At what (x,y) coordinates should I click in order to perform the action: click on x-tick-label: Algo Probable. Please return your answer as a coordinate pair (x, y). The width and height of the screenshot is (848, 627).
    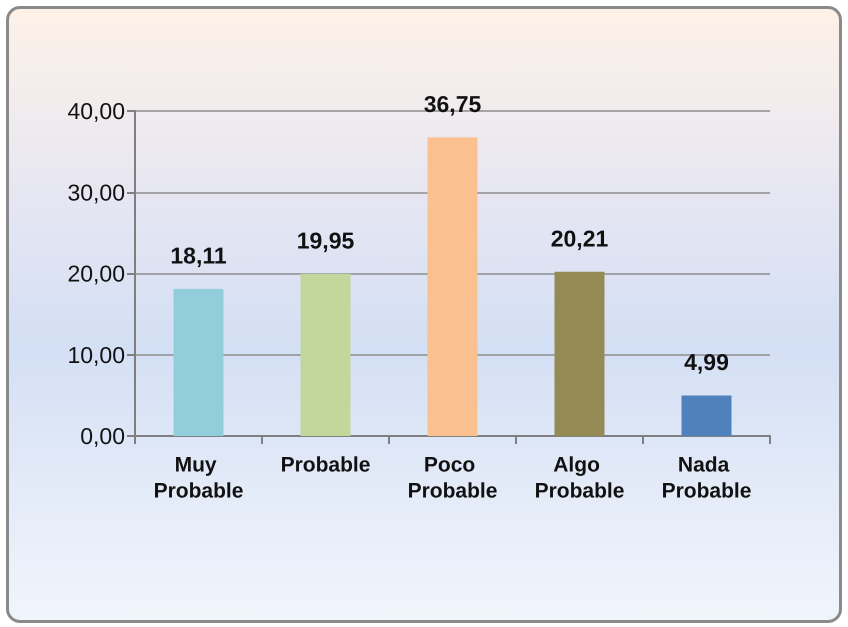
    Looking at the image, I should click on (579, 478).